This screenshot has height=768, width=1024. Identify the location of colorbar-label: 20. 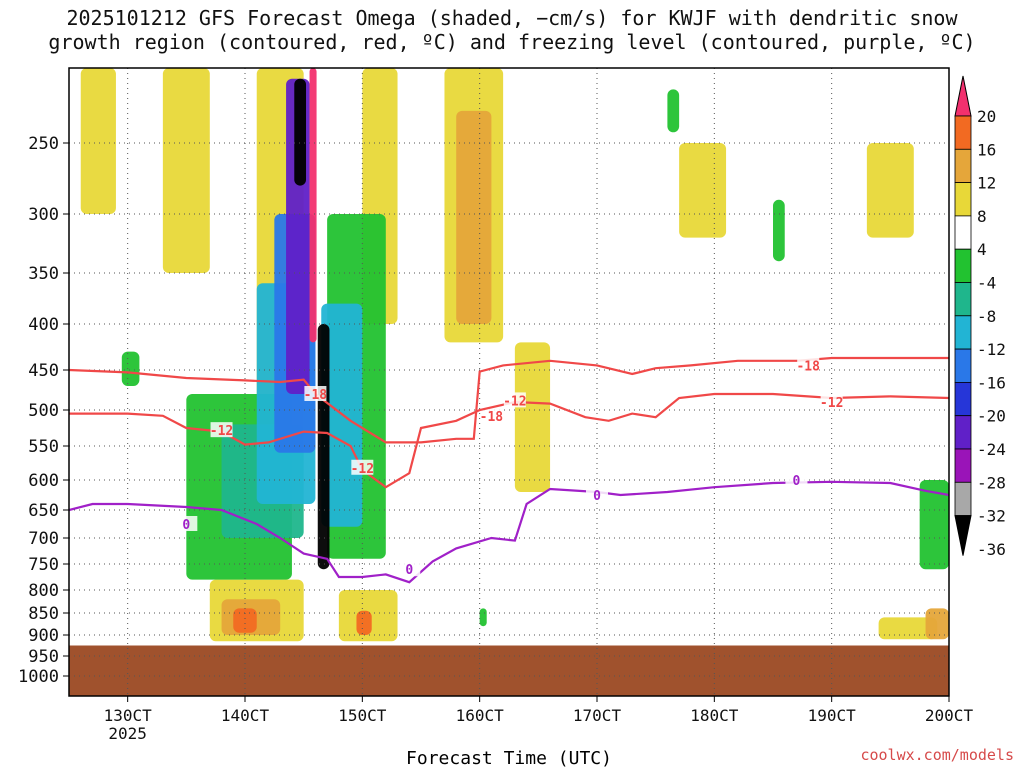
(986, 116).